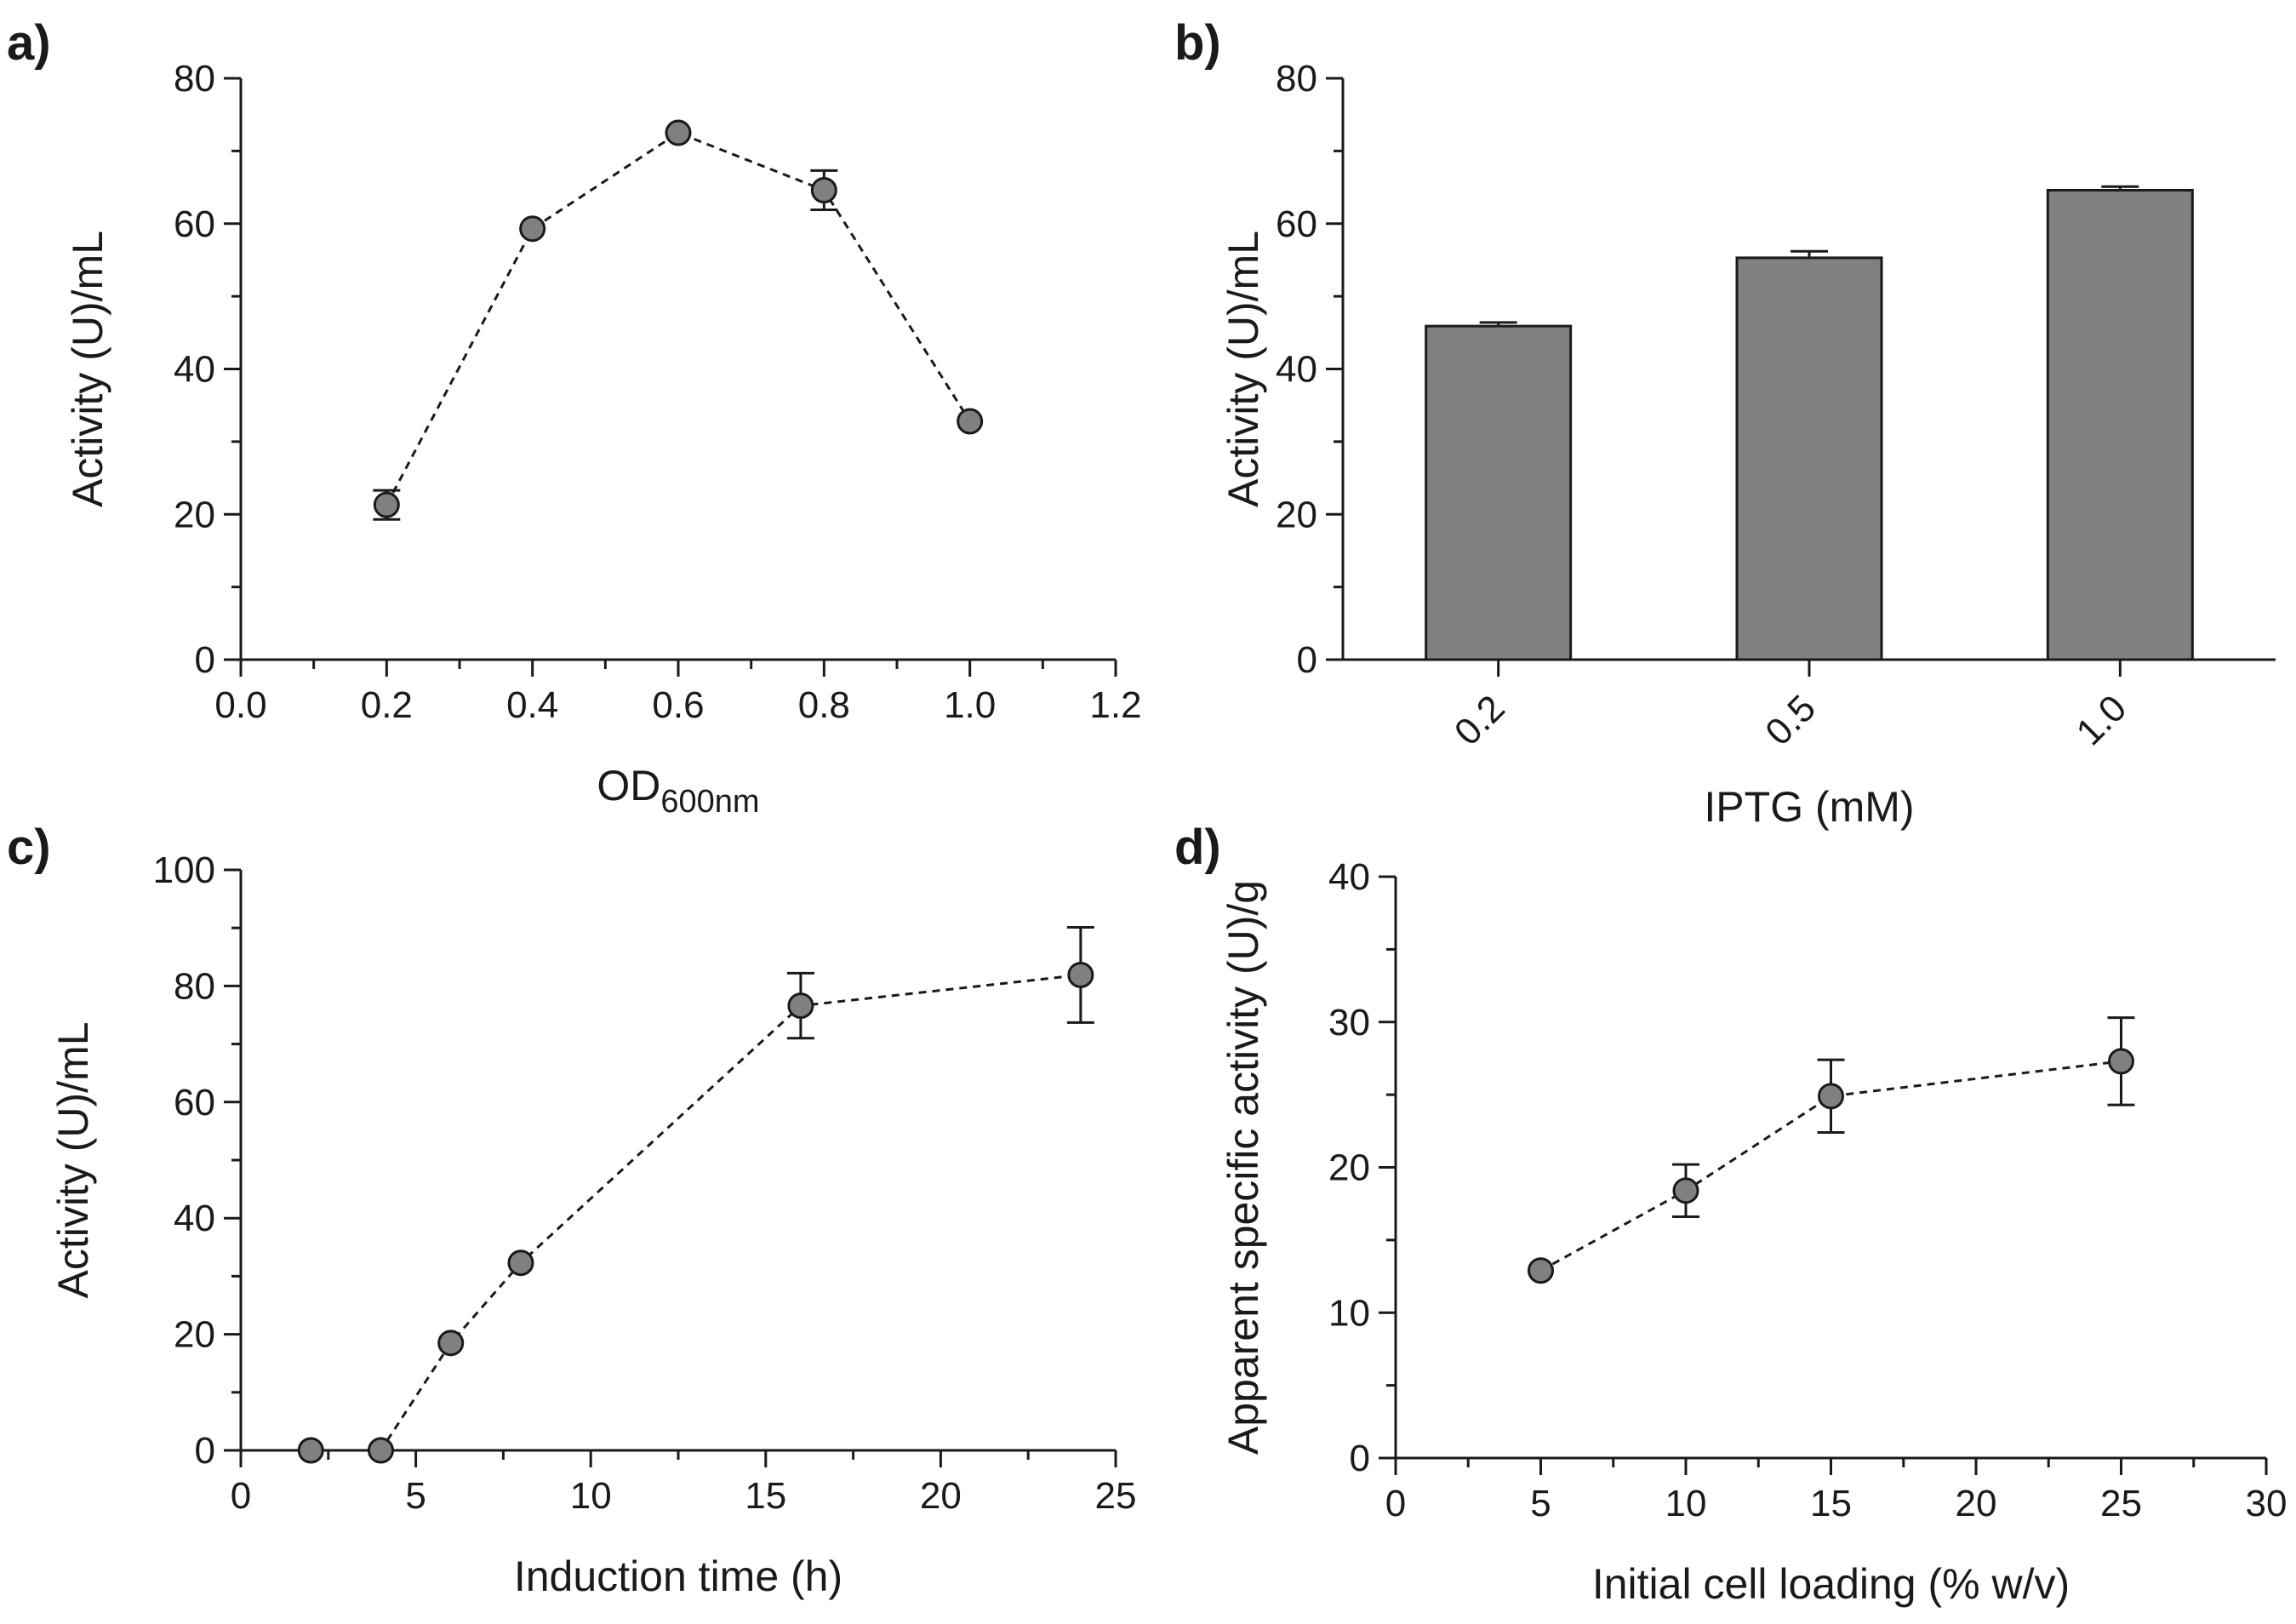  Describe the element at coordinates (1809, 807) in the screenshot. I see `x-axis-title: IPTG (mM)` at that location.